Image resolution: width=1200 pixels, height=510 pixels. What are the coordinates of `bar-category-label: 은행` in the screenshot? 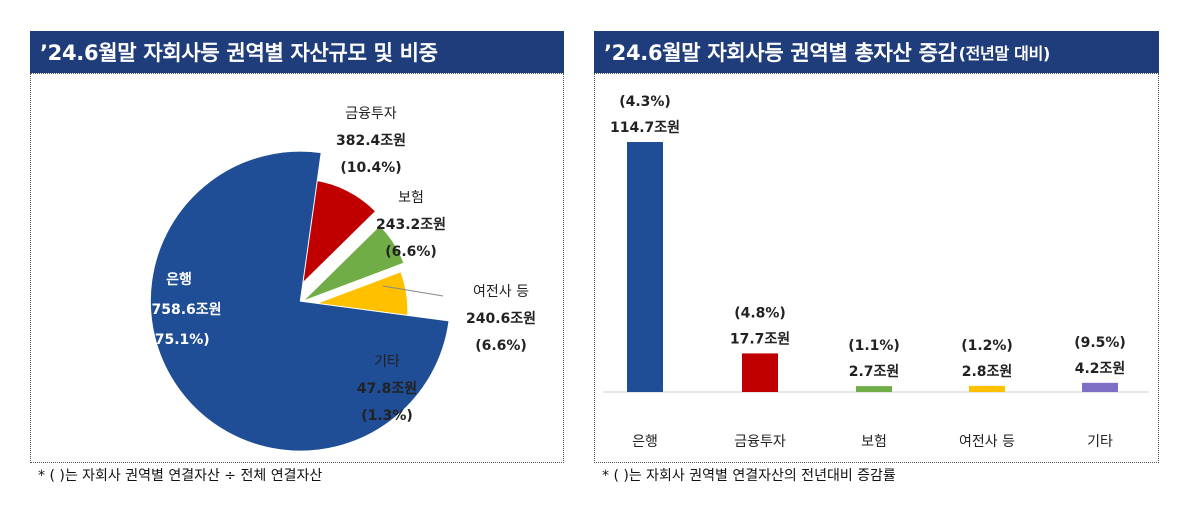 It's located at (645, 442).